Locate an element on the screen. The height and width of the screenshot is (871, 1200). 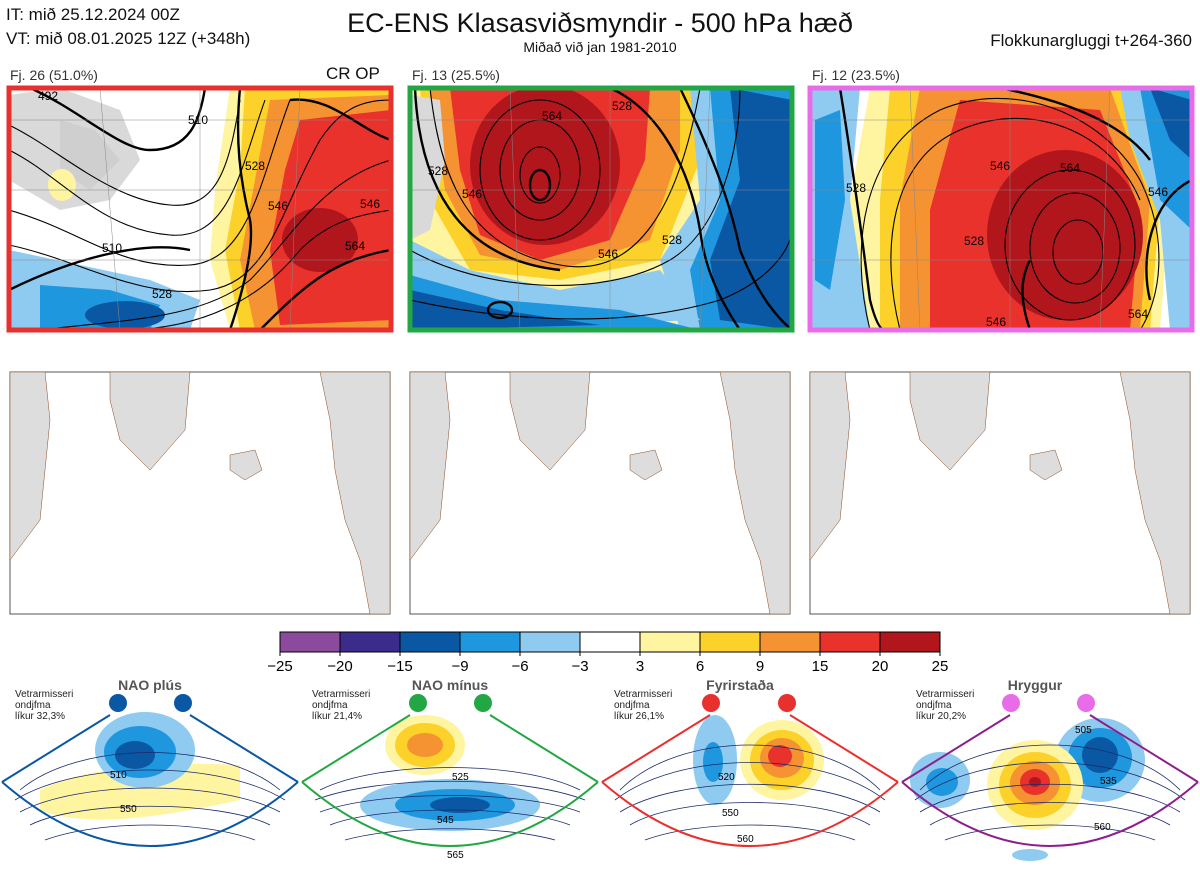
regime-4-note: Vetrarmisseri is located at coordinates (945, 694).